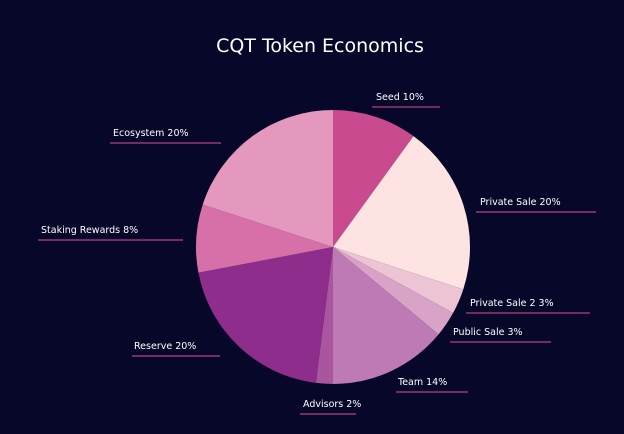 This screenshot has height=434, width=624. I want to click on slice-label-1: Private Sale 20%, so click(520, 202).